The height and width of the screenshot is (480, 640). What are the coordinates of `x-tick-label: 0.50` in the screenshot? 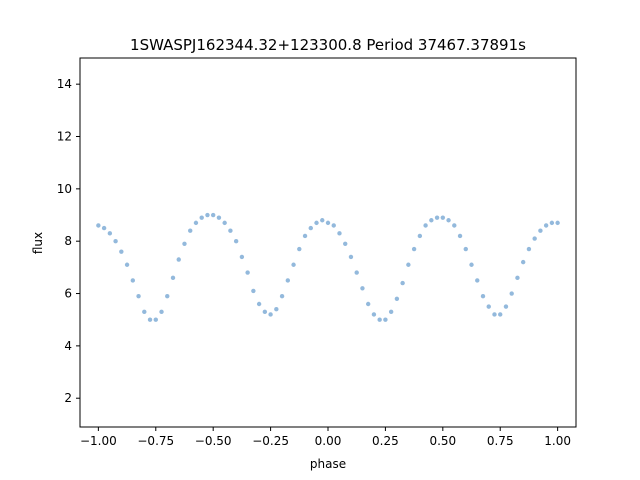 It's located at (442, 441).